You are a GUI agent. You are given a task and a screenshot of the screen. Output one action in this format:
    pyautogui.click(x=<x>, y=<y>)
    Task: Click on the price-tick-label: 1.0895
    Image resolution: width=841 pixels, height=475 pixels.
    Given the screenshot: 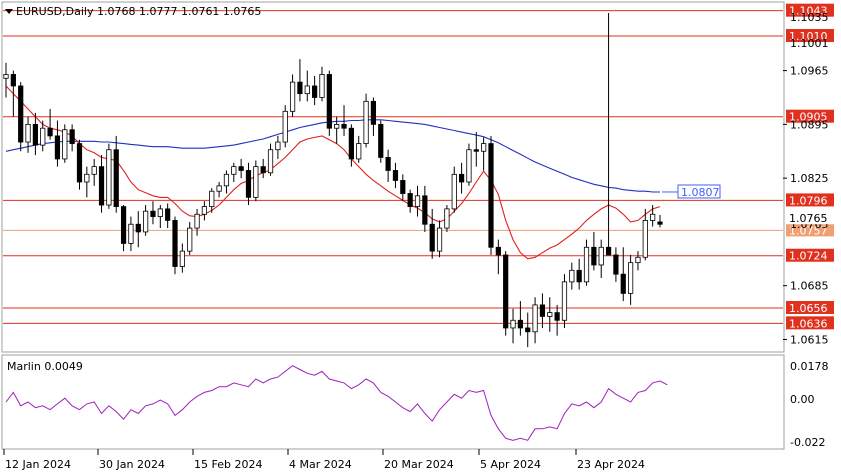 What is the action you would take?
    pyautogui.click(x=809, y=124)
    